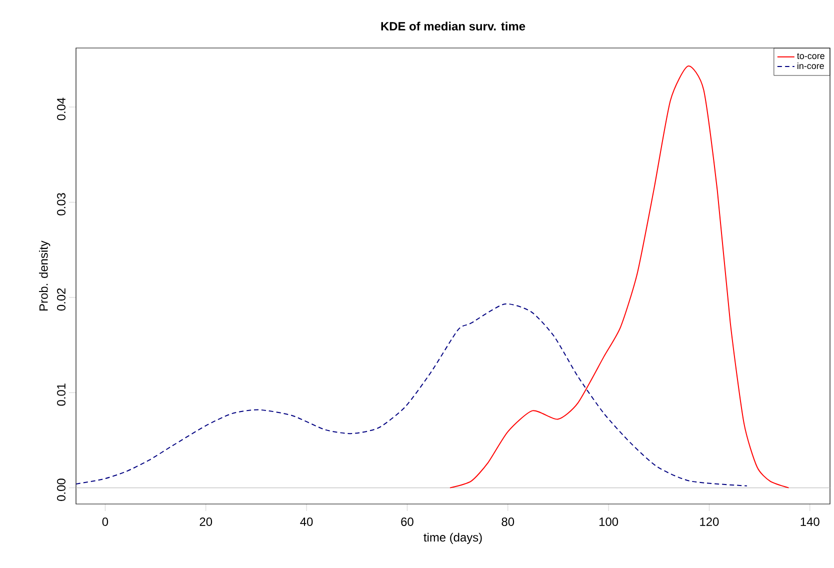 The height and width of the screenshot is (568, 834). What do you see at coordinates (105, 522) in the screenshot?
I see `x-tick-label: 0` at bounding box center [105, 522].